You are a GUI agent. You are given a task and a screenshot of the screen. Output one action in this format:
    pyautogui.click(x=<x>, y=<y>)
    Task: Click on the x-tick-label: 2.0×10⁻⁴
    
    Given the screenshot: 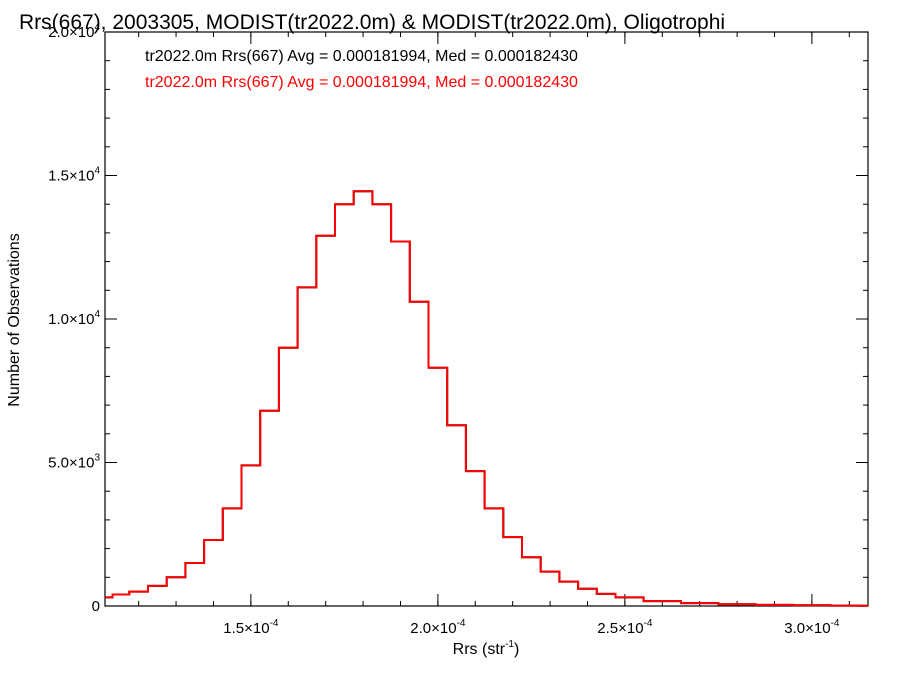 What is the action you would take?
    pyautogui.click(x=438, y=627)
    